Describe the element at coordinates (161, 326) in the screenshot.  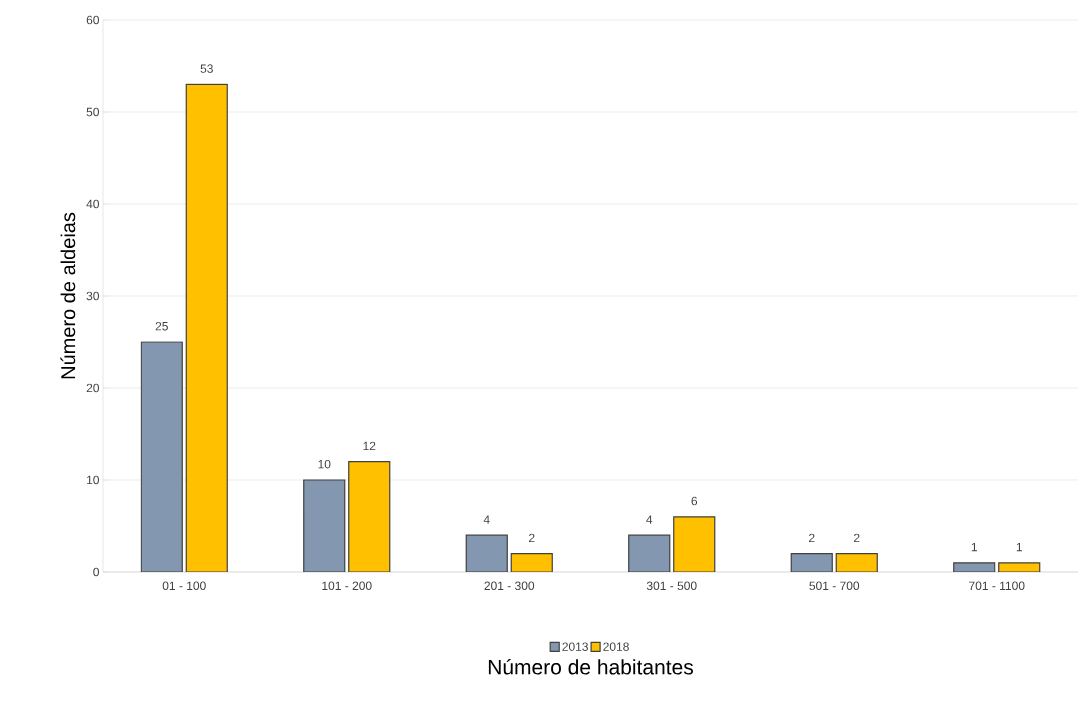
I see `data-label: 25` at that location.